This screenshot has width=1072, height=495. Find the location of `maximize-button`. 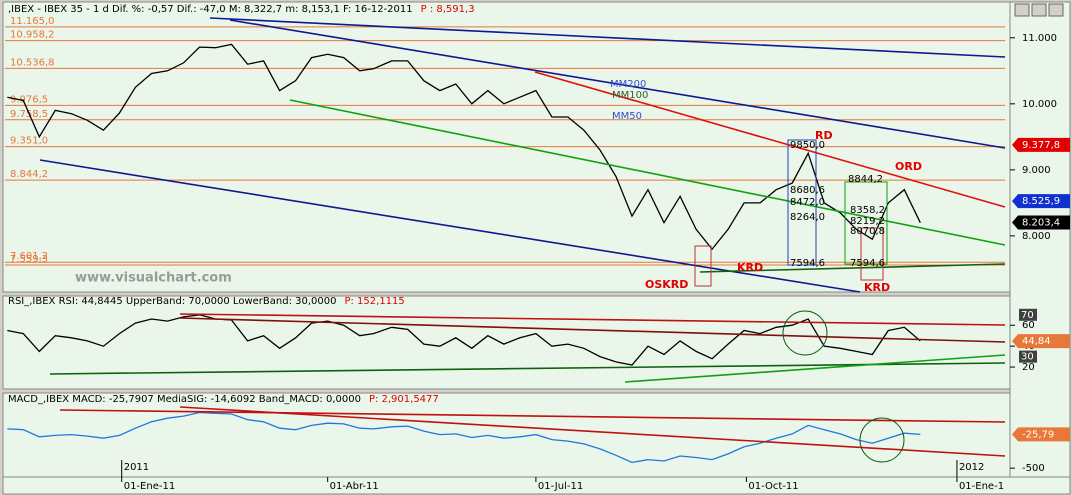

maximize-button is located at coordinates (1039, 10).